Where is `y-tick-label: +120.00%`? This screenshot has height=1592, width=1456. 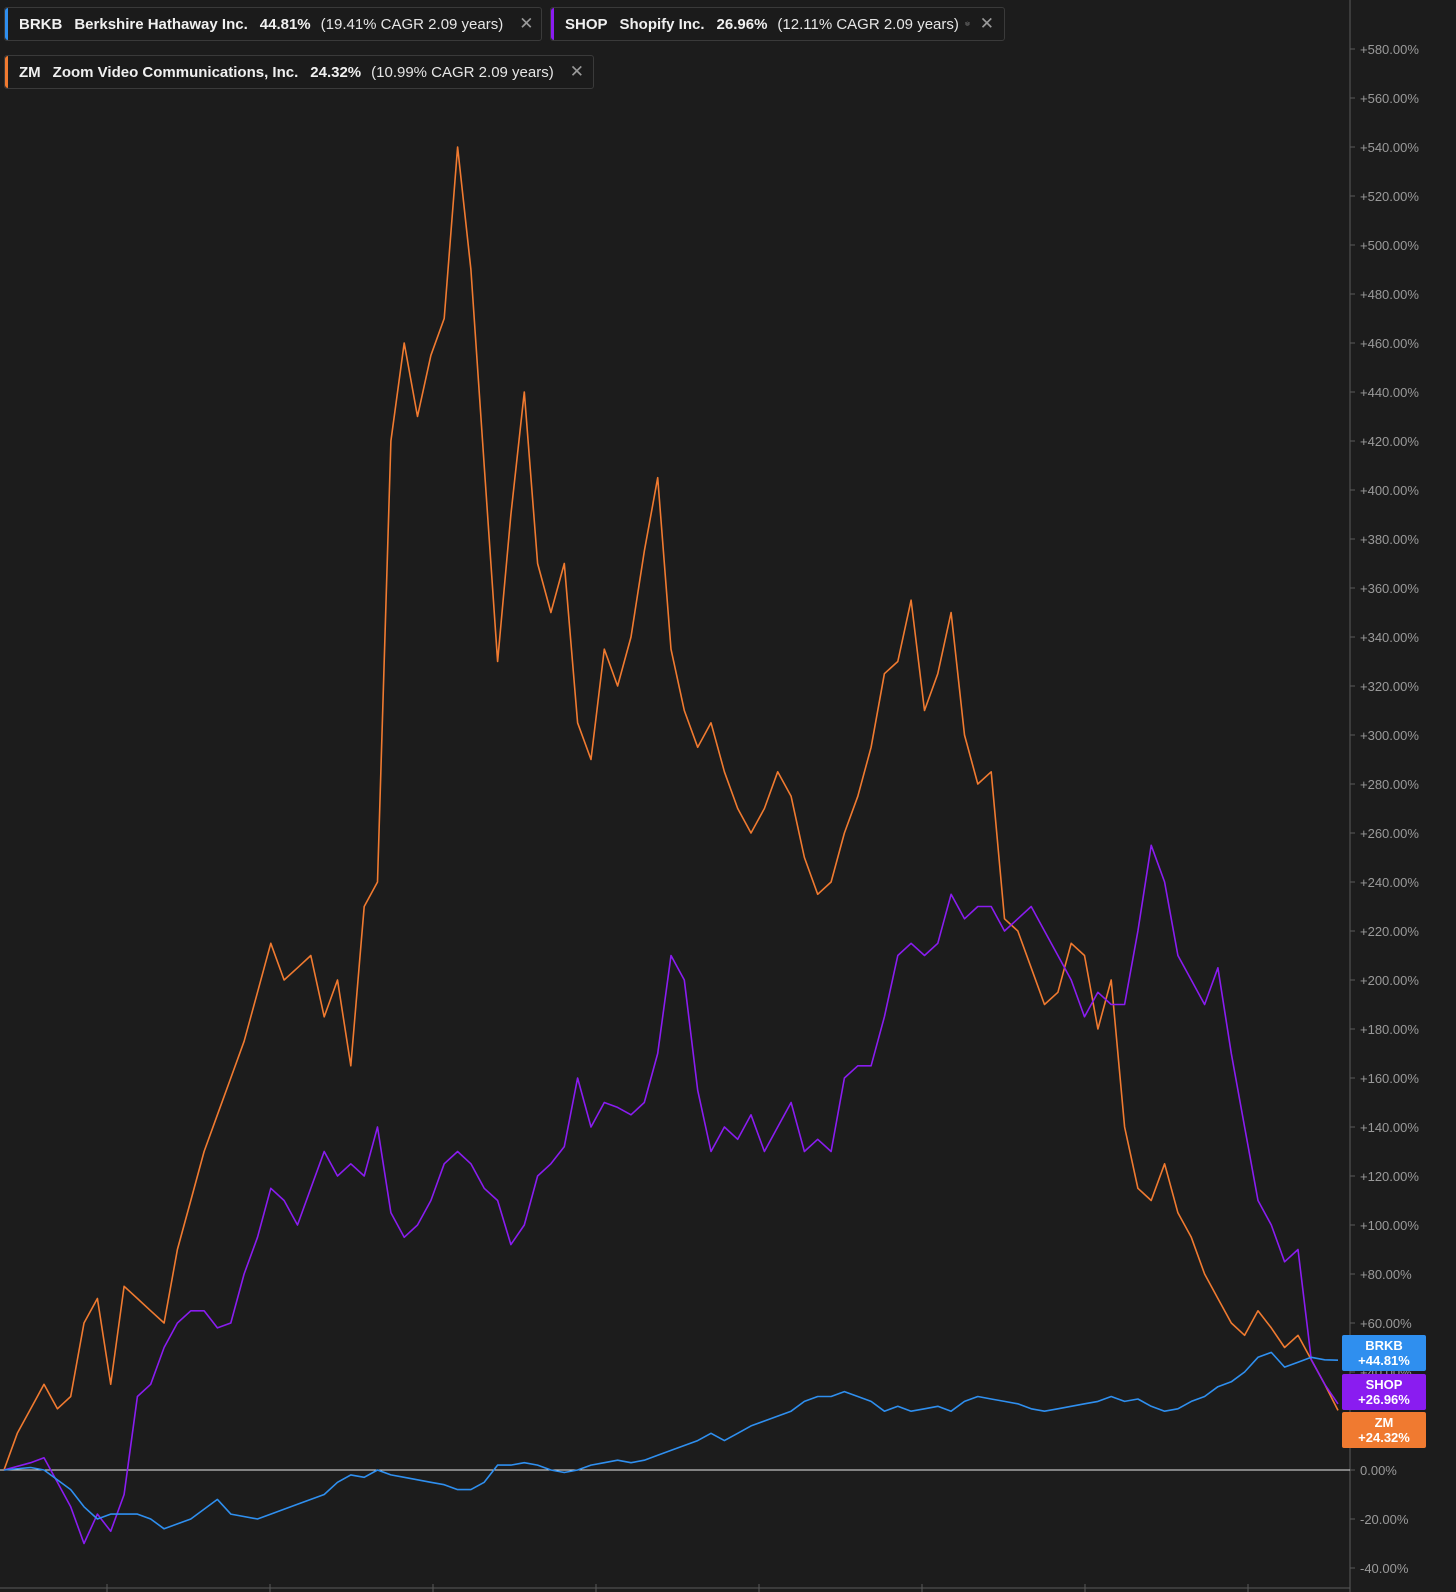 y-tick-label: +120.00% is located at coordinates (1389, 1176).